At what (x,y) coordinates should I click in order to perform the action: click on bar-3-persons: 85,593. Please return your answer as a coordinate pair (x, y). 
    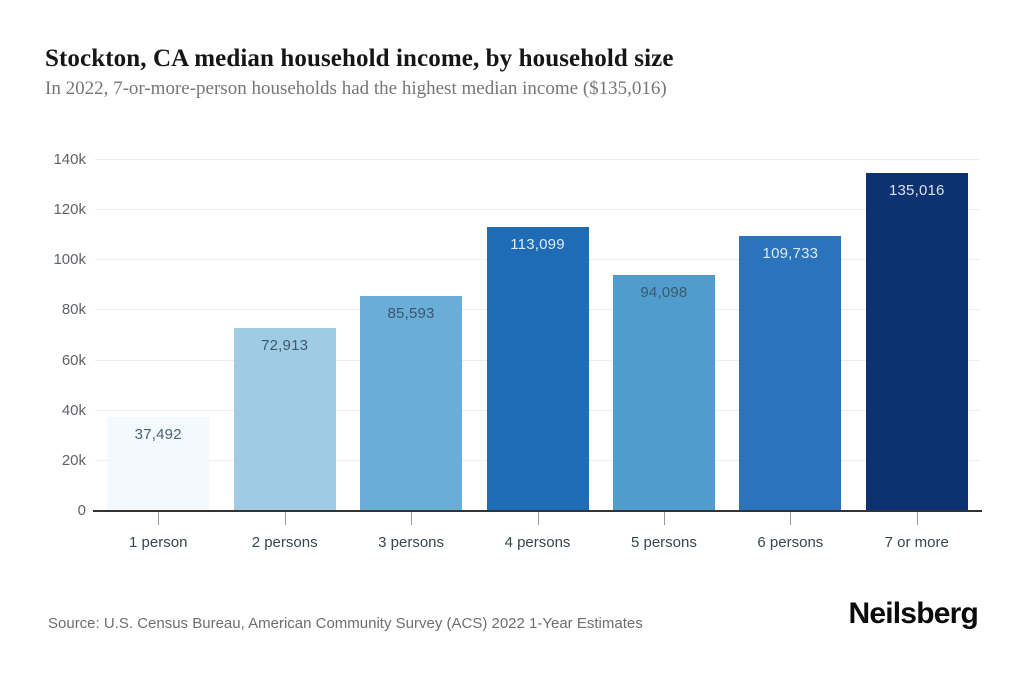
    Looking at the image, I should click on (411, 403).